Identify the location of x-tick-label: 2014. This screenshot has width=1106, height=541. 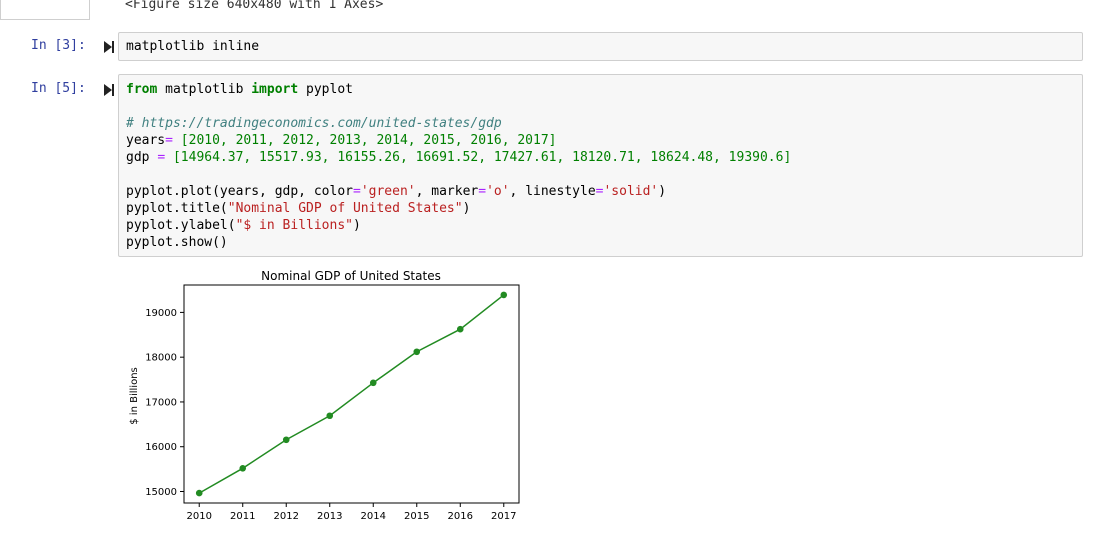
(373, 516).